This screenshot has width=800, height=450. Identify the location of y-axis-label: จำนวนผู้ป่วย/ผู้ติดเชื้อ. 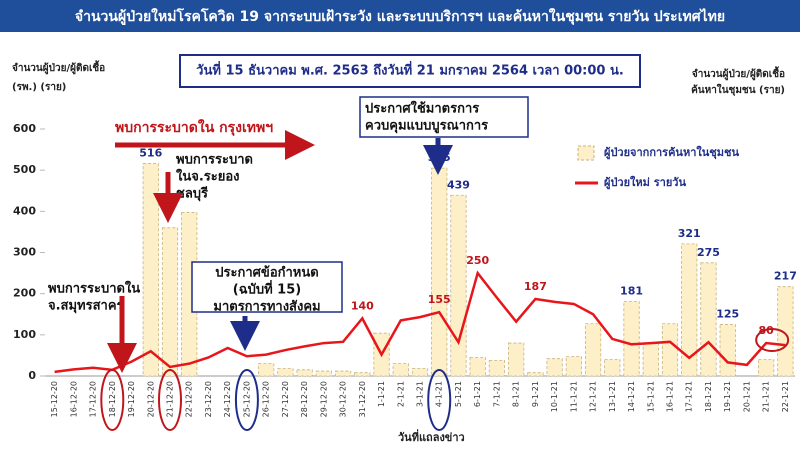
(58, 67).